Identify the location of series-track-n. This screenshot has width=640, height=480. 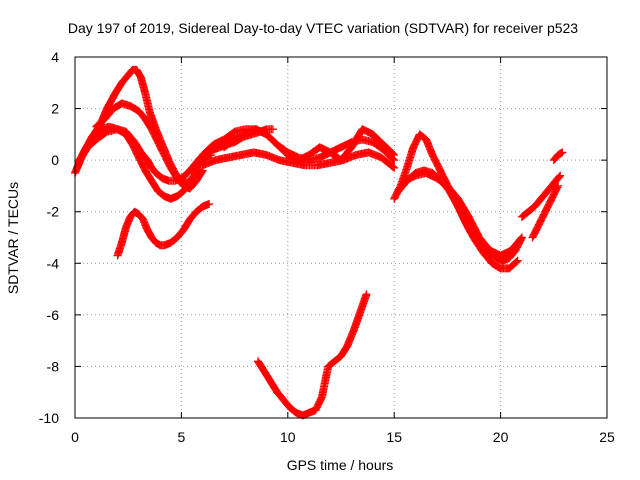
(545, 211).